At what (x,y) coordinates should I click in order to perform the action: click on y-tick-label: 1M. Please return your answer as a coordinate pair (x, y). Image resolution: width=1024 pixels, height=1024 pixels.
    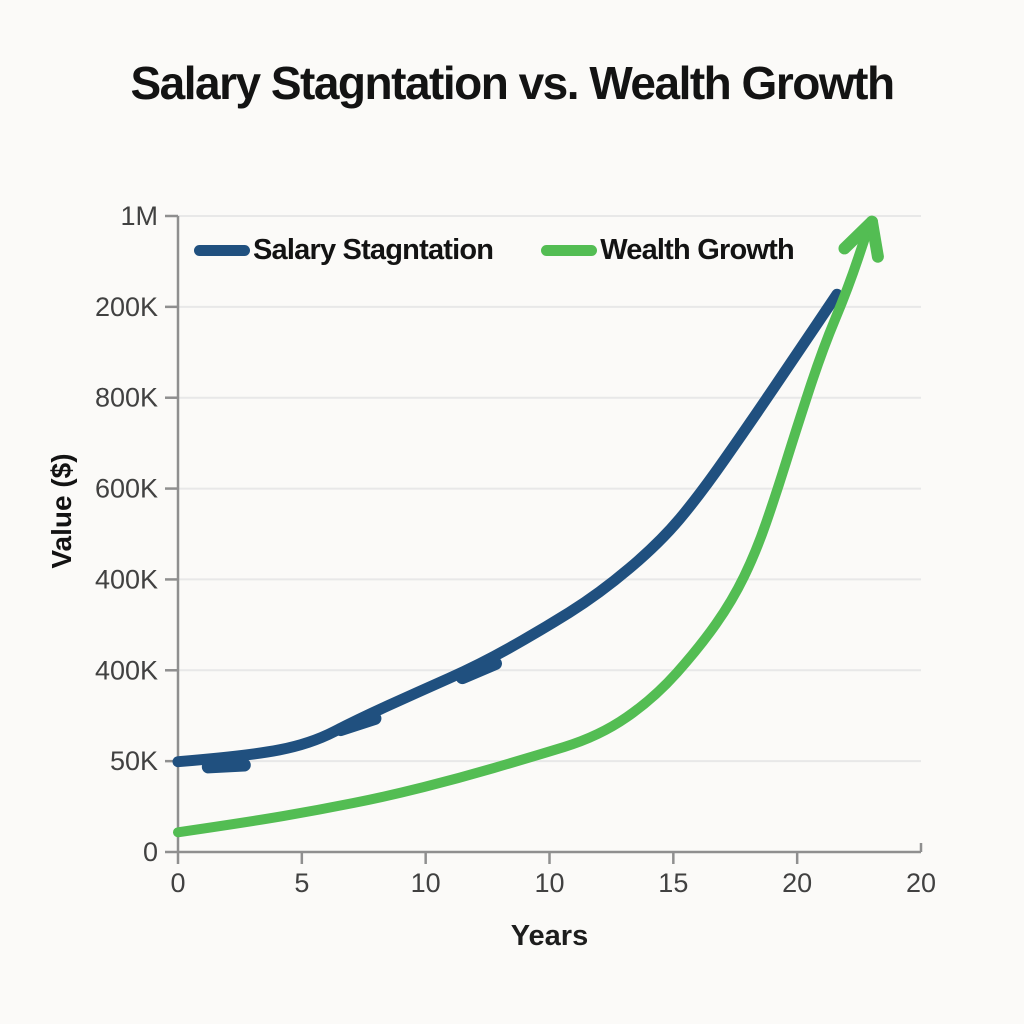
    Looking at the image, I should click on (139, 216).